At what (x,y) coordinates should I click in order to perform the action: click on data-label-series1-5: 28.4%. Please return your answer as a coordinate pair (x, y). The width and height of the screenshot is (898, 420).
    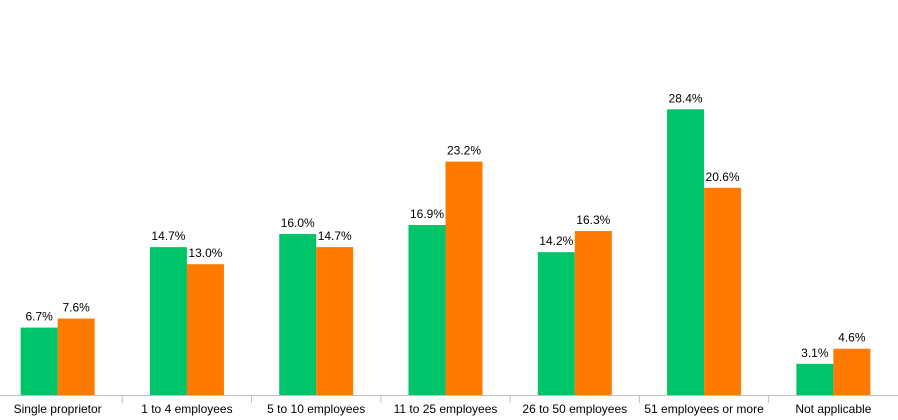
    Looking at the image, I should click on (686, 98).